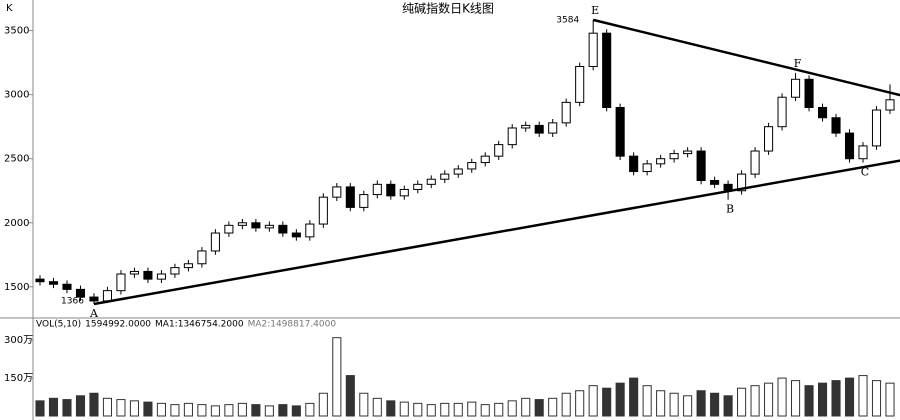  What do you see at coordinates (16, 95) in the screenshot?
I see `y-tick-label: 3000` at bounding box center [16, 95].